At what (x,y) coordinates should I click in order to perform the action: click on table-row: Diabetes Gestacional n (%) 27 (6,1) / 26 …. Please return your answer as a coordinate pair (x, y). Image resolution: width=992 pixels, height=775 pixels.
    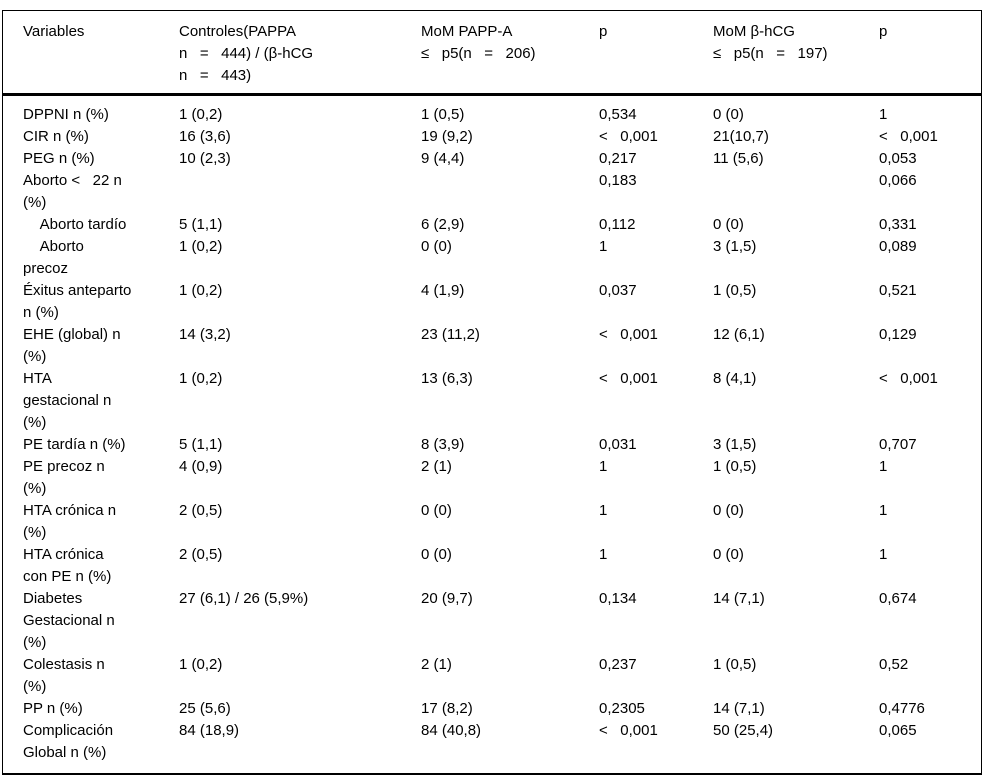
    Looking at the image, I should click on (502, 621).